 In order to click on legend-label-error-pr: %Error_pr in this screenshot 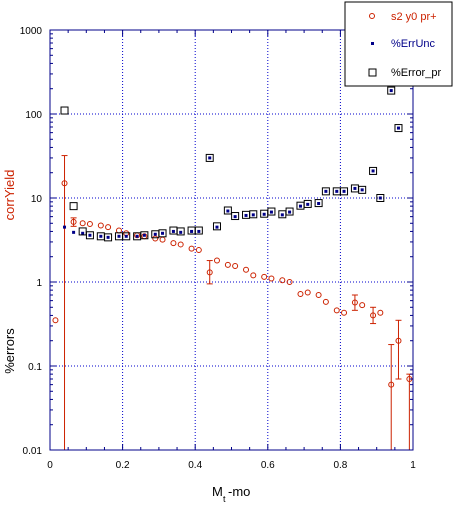, I will do `click(416, 73)`.